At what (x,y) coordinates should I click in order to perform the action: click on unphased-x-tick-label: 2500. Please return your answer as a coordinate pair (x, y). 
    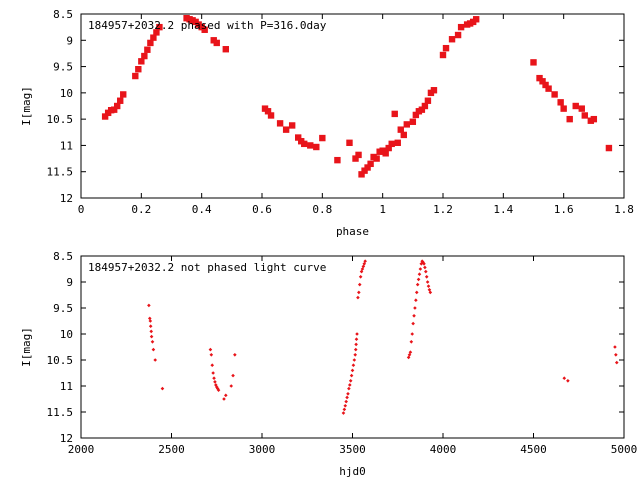
    Looking at the image, I should click on (171, 449).